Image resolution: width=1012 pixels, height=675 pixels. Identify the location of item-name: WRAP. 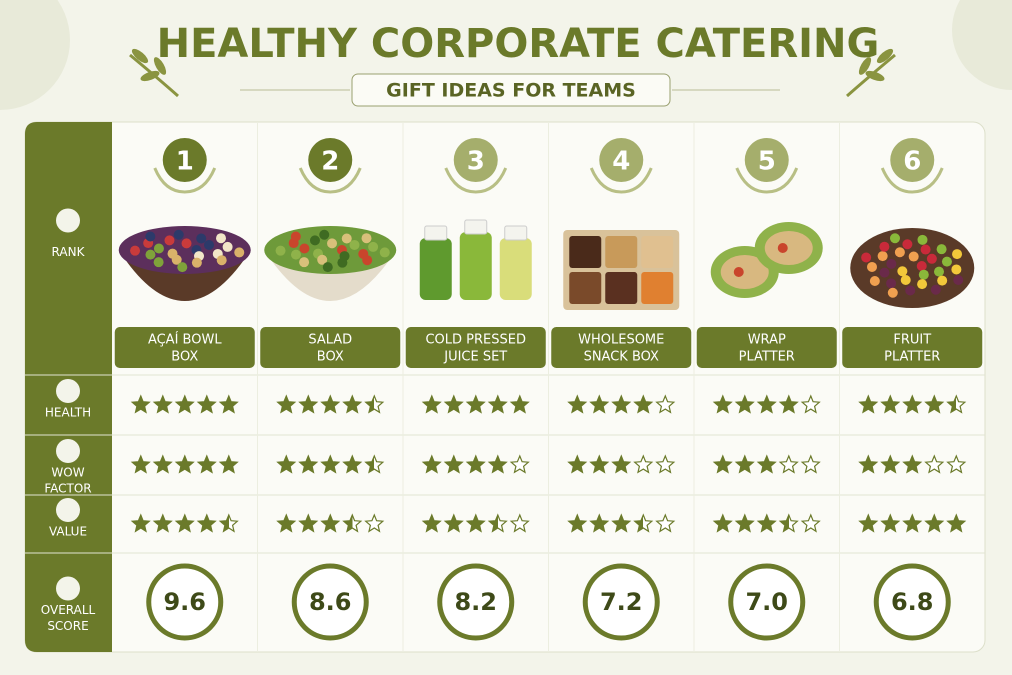
(767, 340).